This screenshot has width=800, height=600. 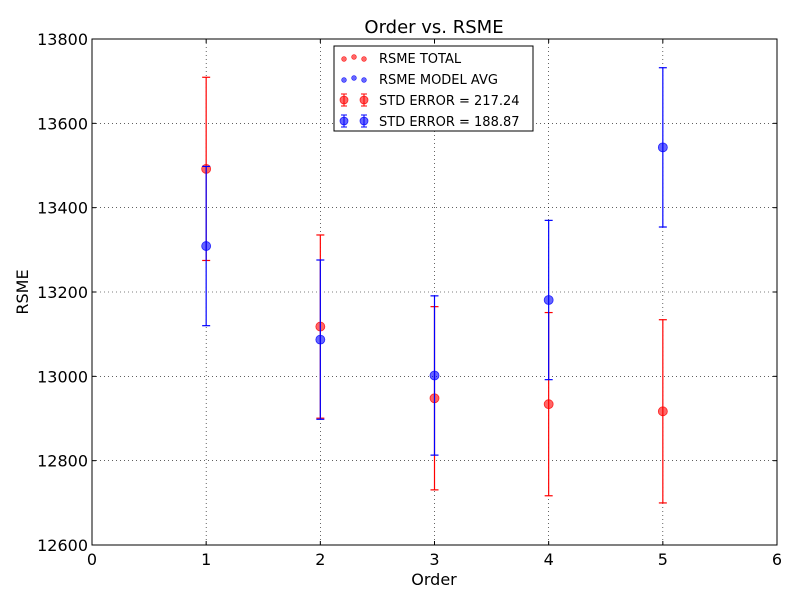 What do you see at coordinates (663, 559) in the screenshot?
I see `x-tick-label: 5` at bounding box center [663, 559].